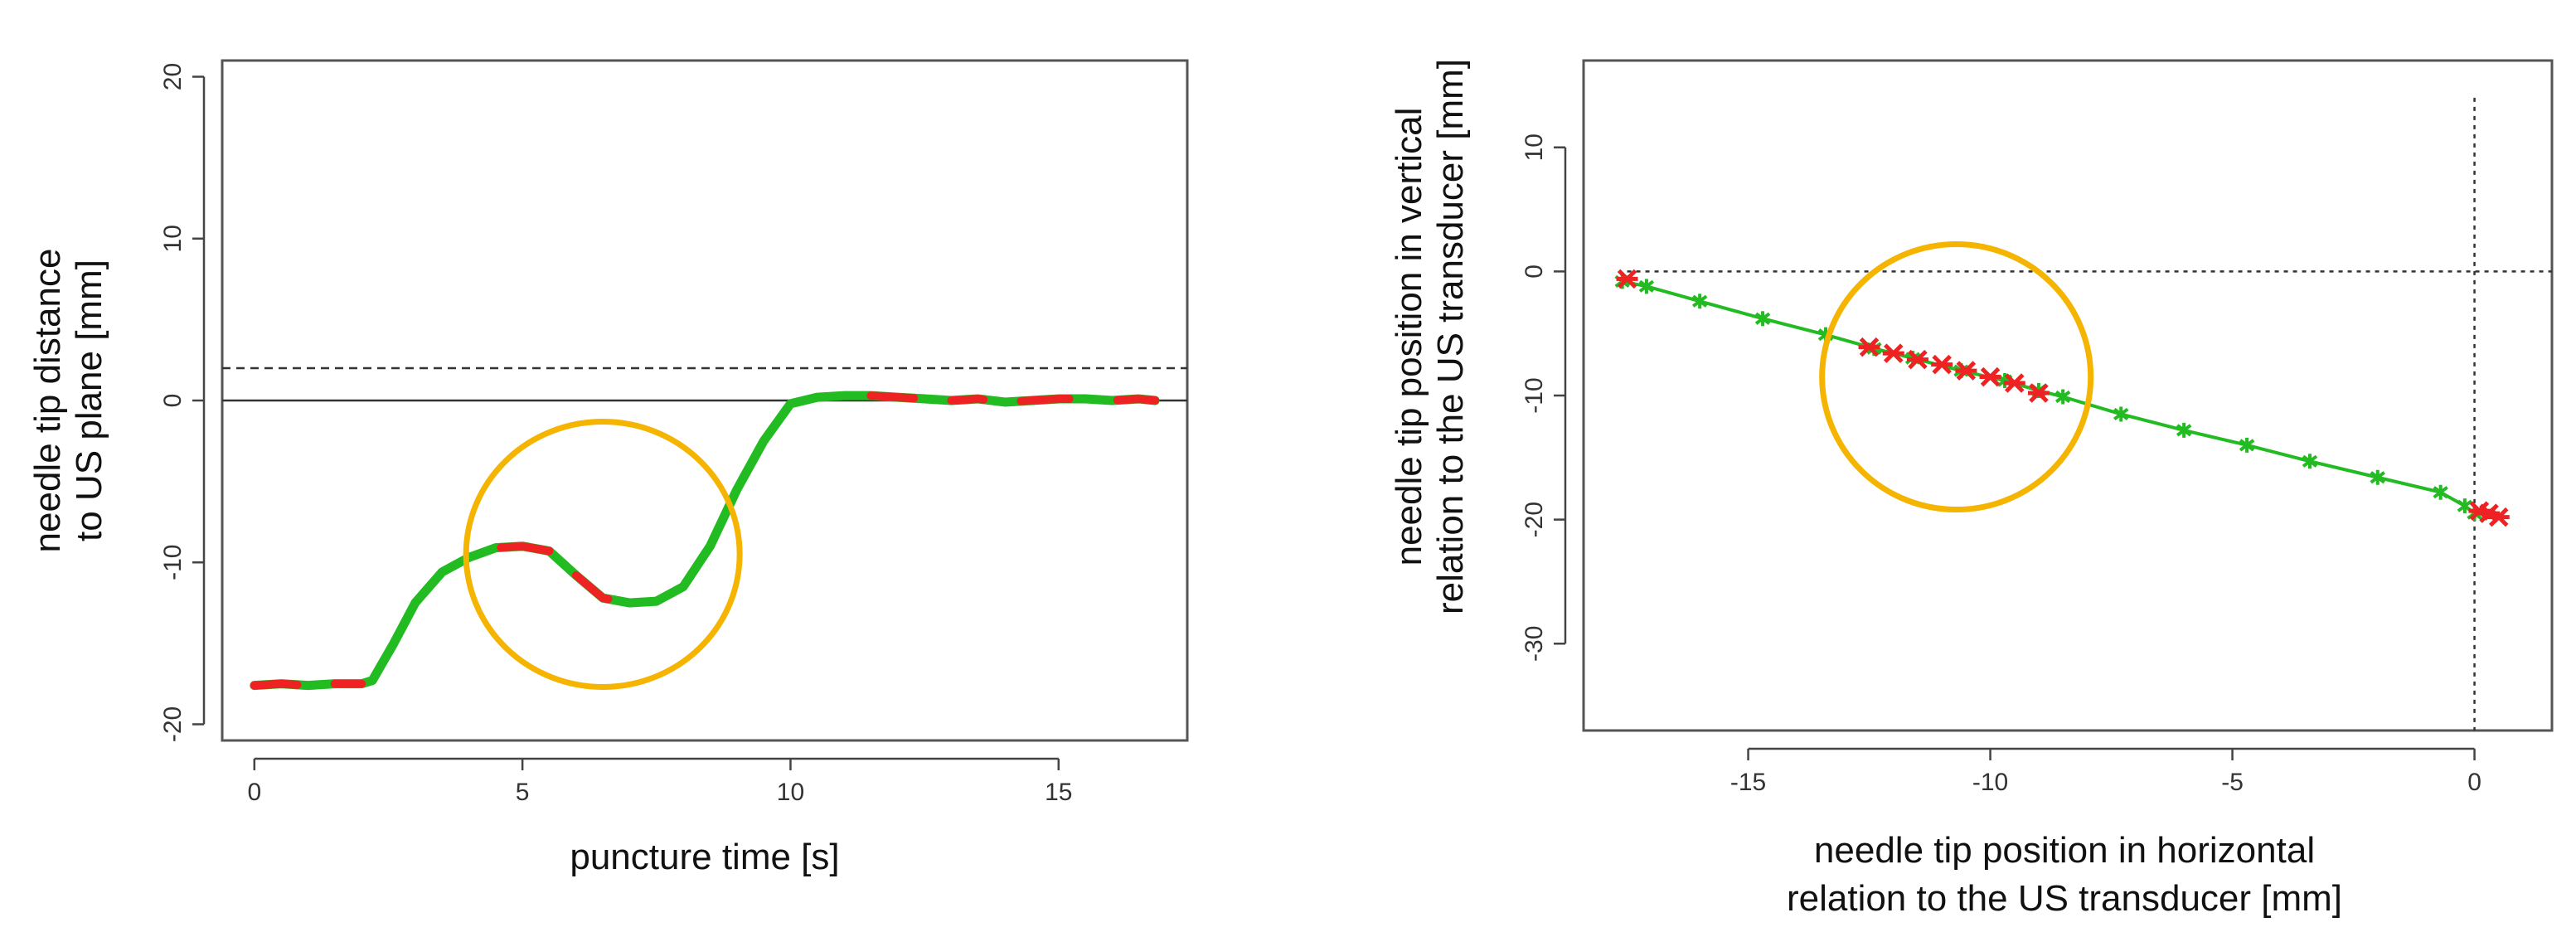 The image size is (2576, 932). Describe the element at coordinates (523, 792) in the screenshot. I see `x-tick-label: 5` at that location.